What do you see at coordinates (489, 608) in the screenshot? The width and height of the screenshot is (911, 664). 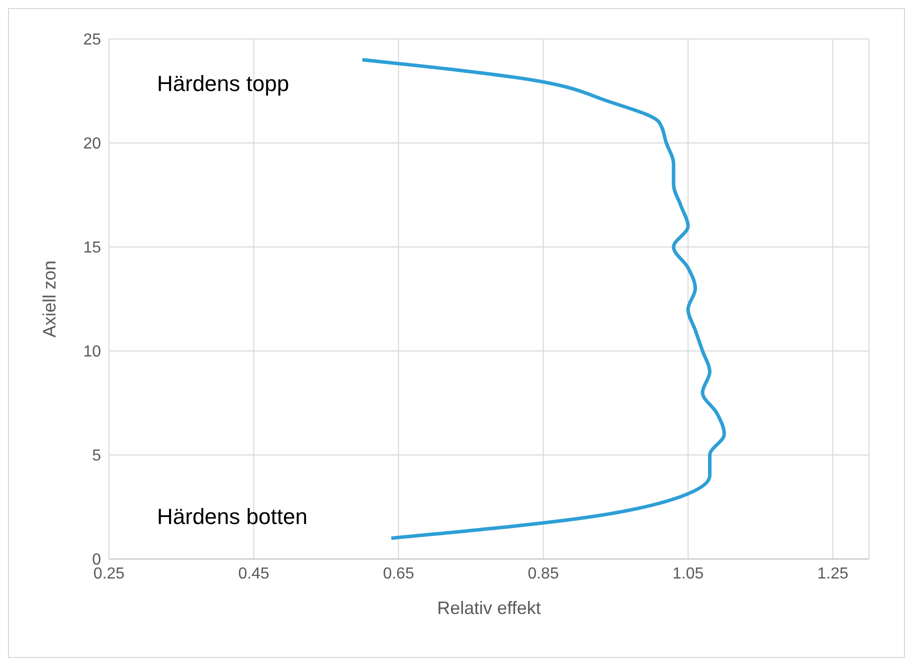 I see `x-axis-title: Relativ effekt` at bounding box center [489, 608].